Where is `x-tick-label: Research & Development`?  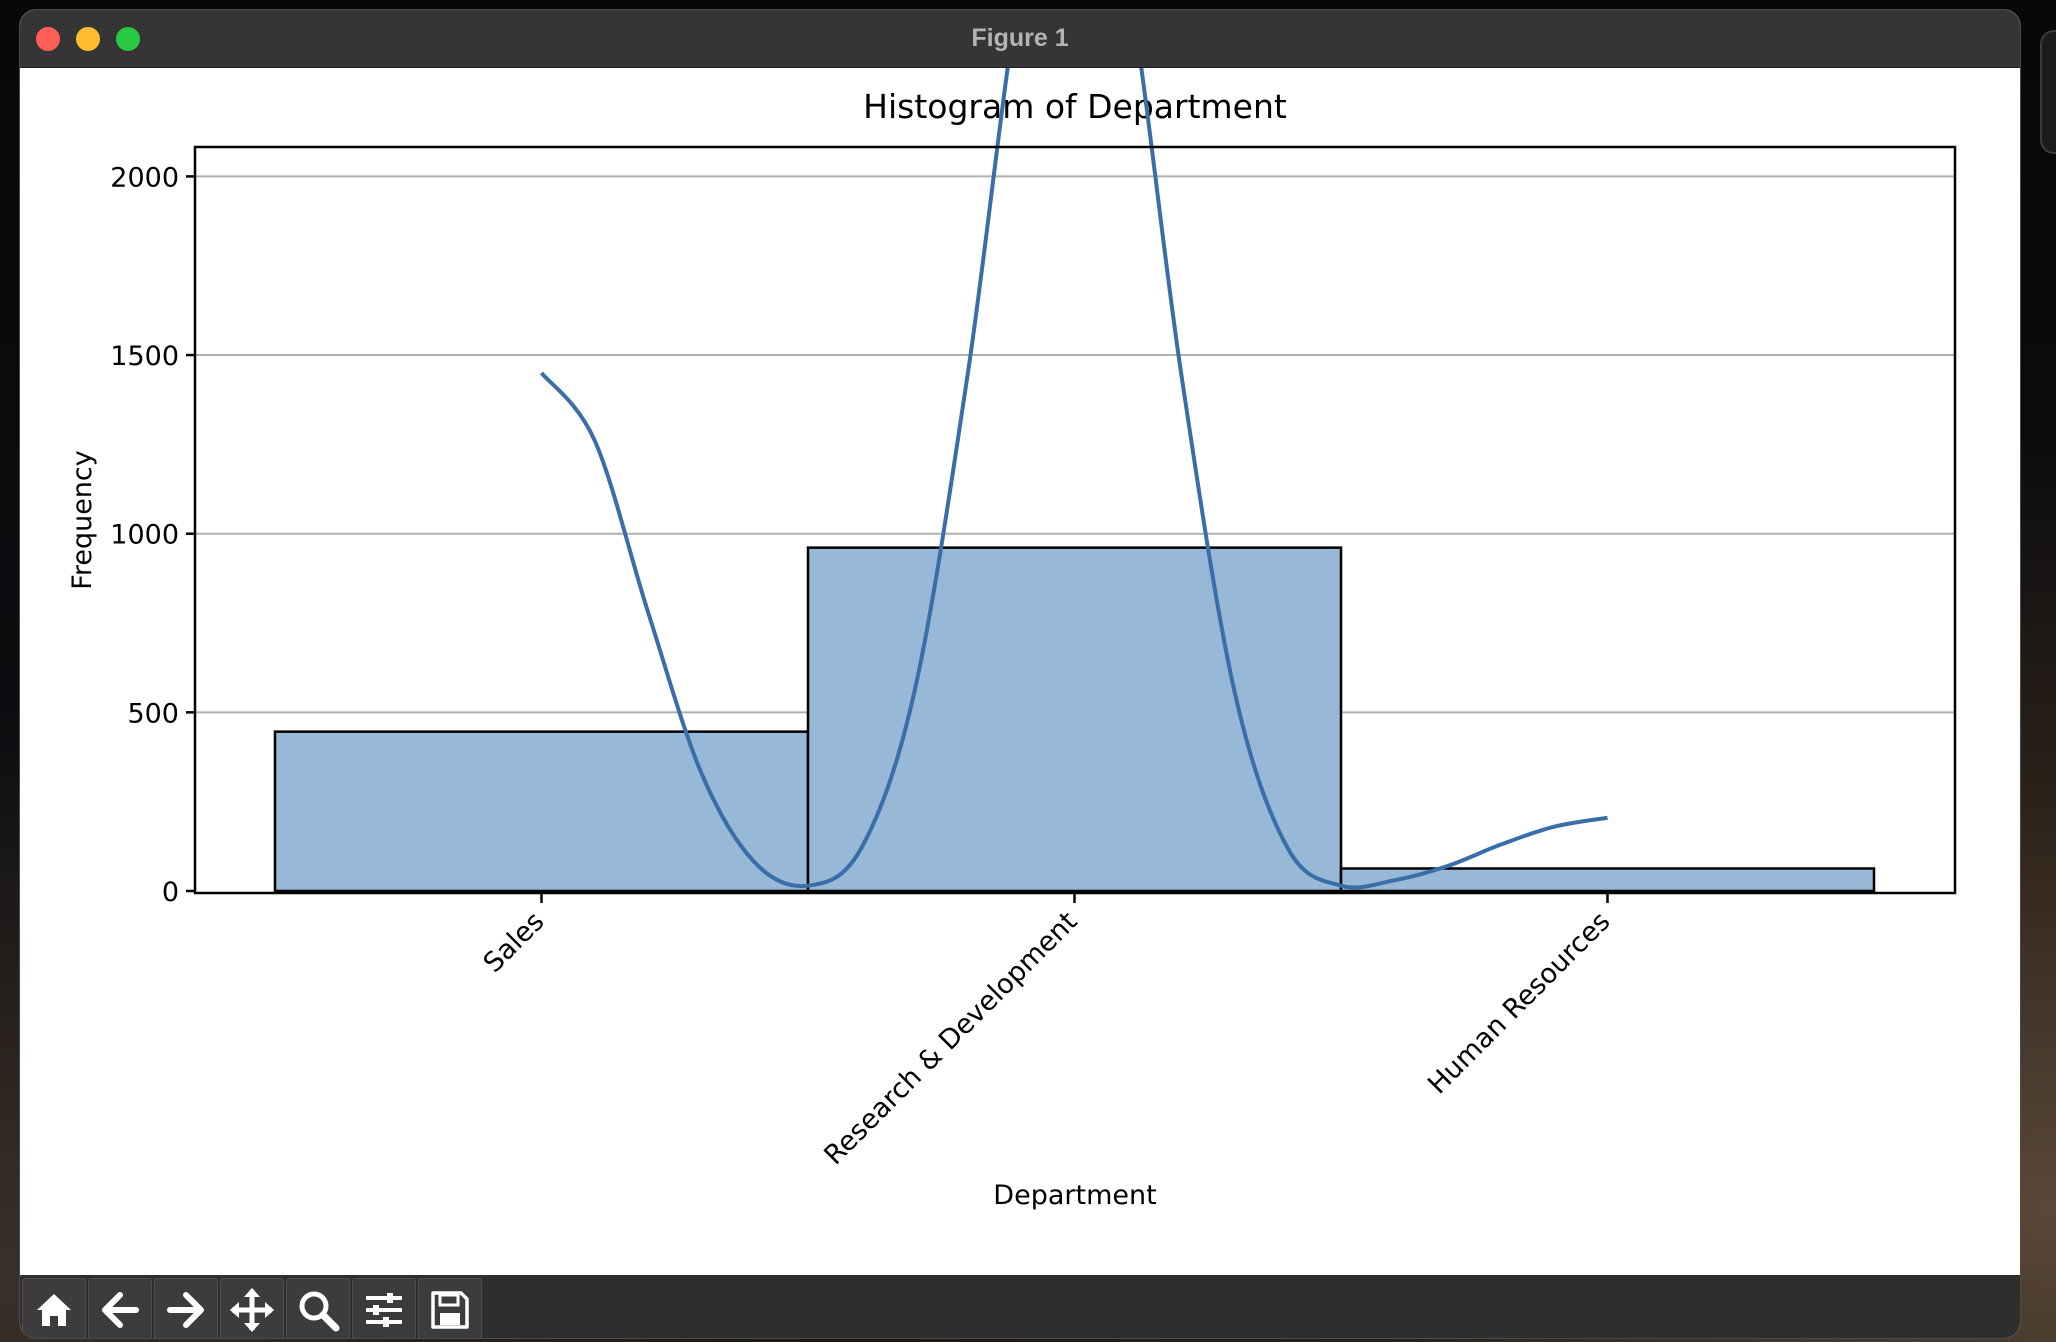
x-tick-label: Research & Development is located at coordinates (950, 1038).